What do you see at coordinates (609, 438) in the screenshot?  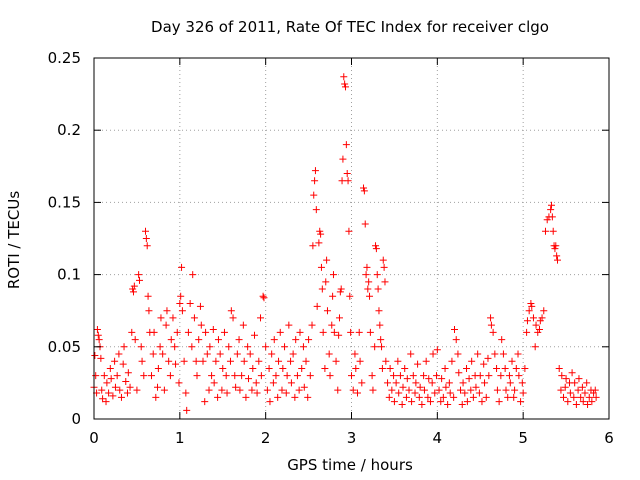 I see `x-tick-label: 6` at bounding box center [609, 438].